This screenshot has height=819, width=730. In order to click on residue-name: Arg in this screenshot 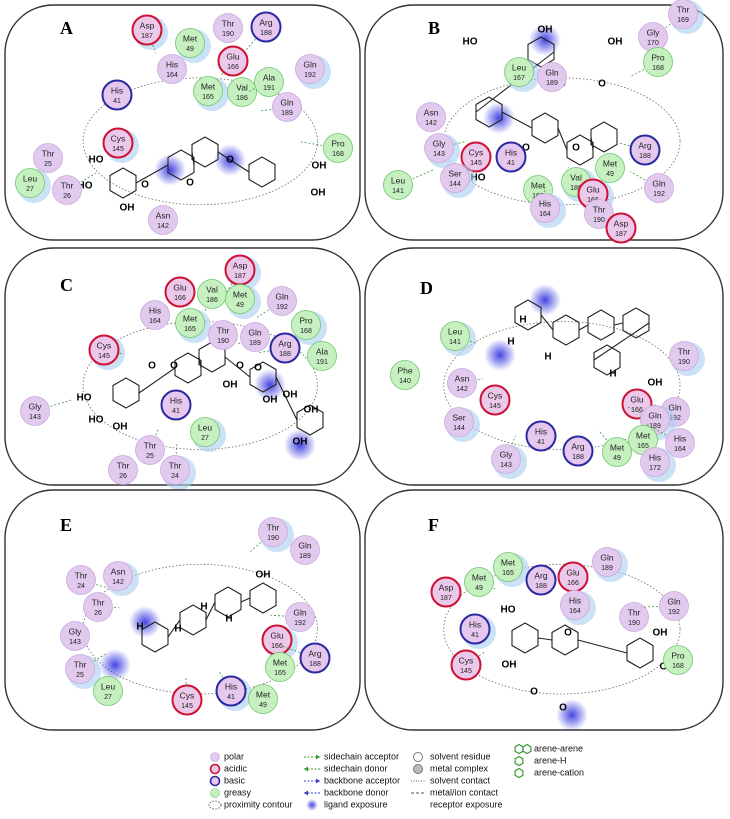, I will do `click(315, 653)`.